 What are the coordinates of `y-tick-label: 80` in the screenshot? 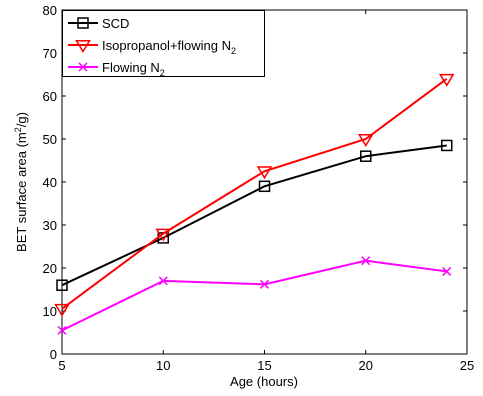 It's located at (50, 10).